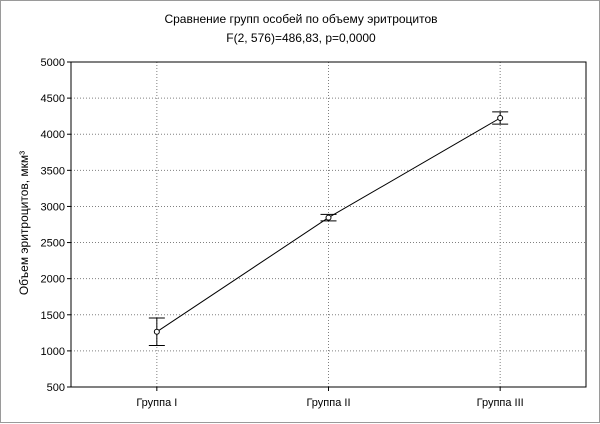 This screenshot has width=600, height=424. I want to click on y-tick-label: 1000, so click(53, 352).